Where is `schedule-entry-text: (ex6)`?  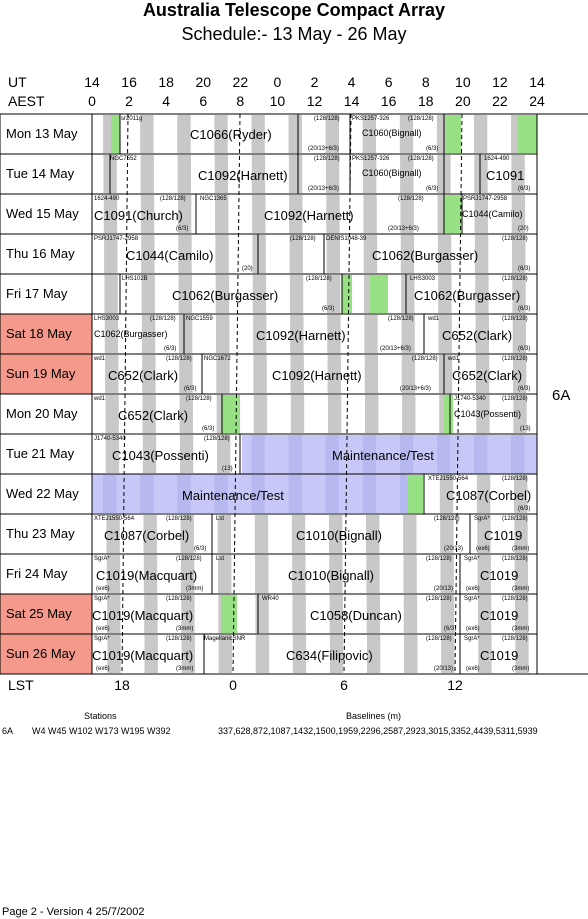
schedule-entry-text: (ex6) is located at coordinates (473, 589).